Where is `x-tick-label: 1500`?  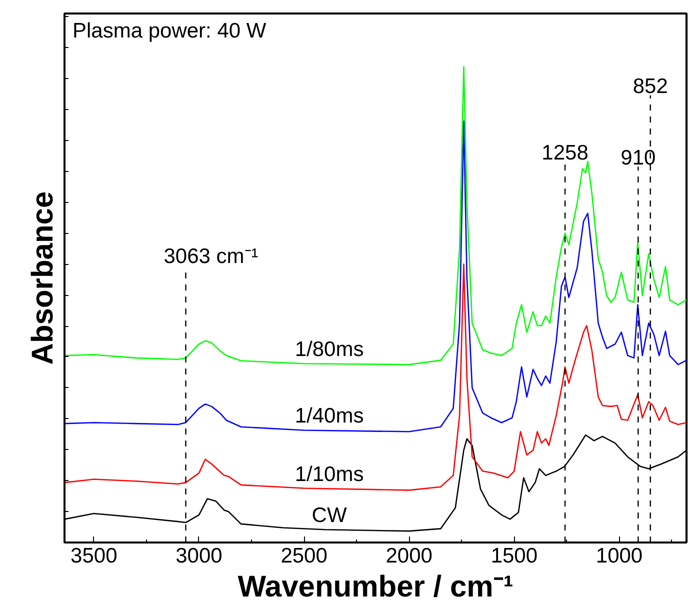
x-tick-label: 1500 is located at coordinates (514, 556).